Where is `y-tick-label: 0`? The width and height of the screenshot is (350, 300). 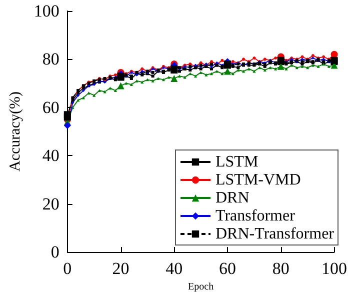
y-tick-label: 0 is located at coordinates (55, 252).